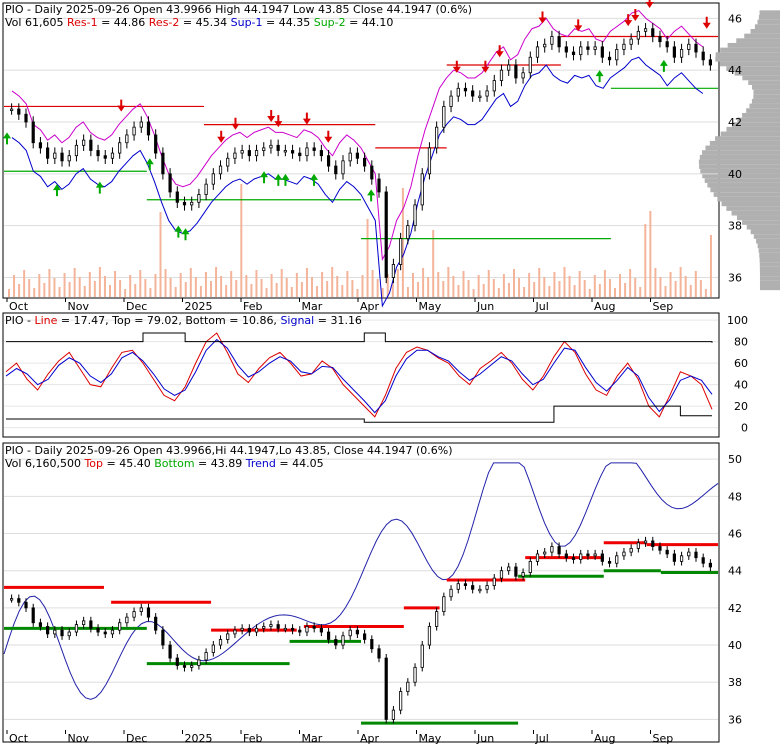  What do you see at coordinates (79, 306) in the screenshot?
I see `x-tick-label: Nov` at bounding box center [79, 306].